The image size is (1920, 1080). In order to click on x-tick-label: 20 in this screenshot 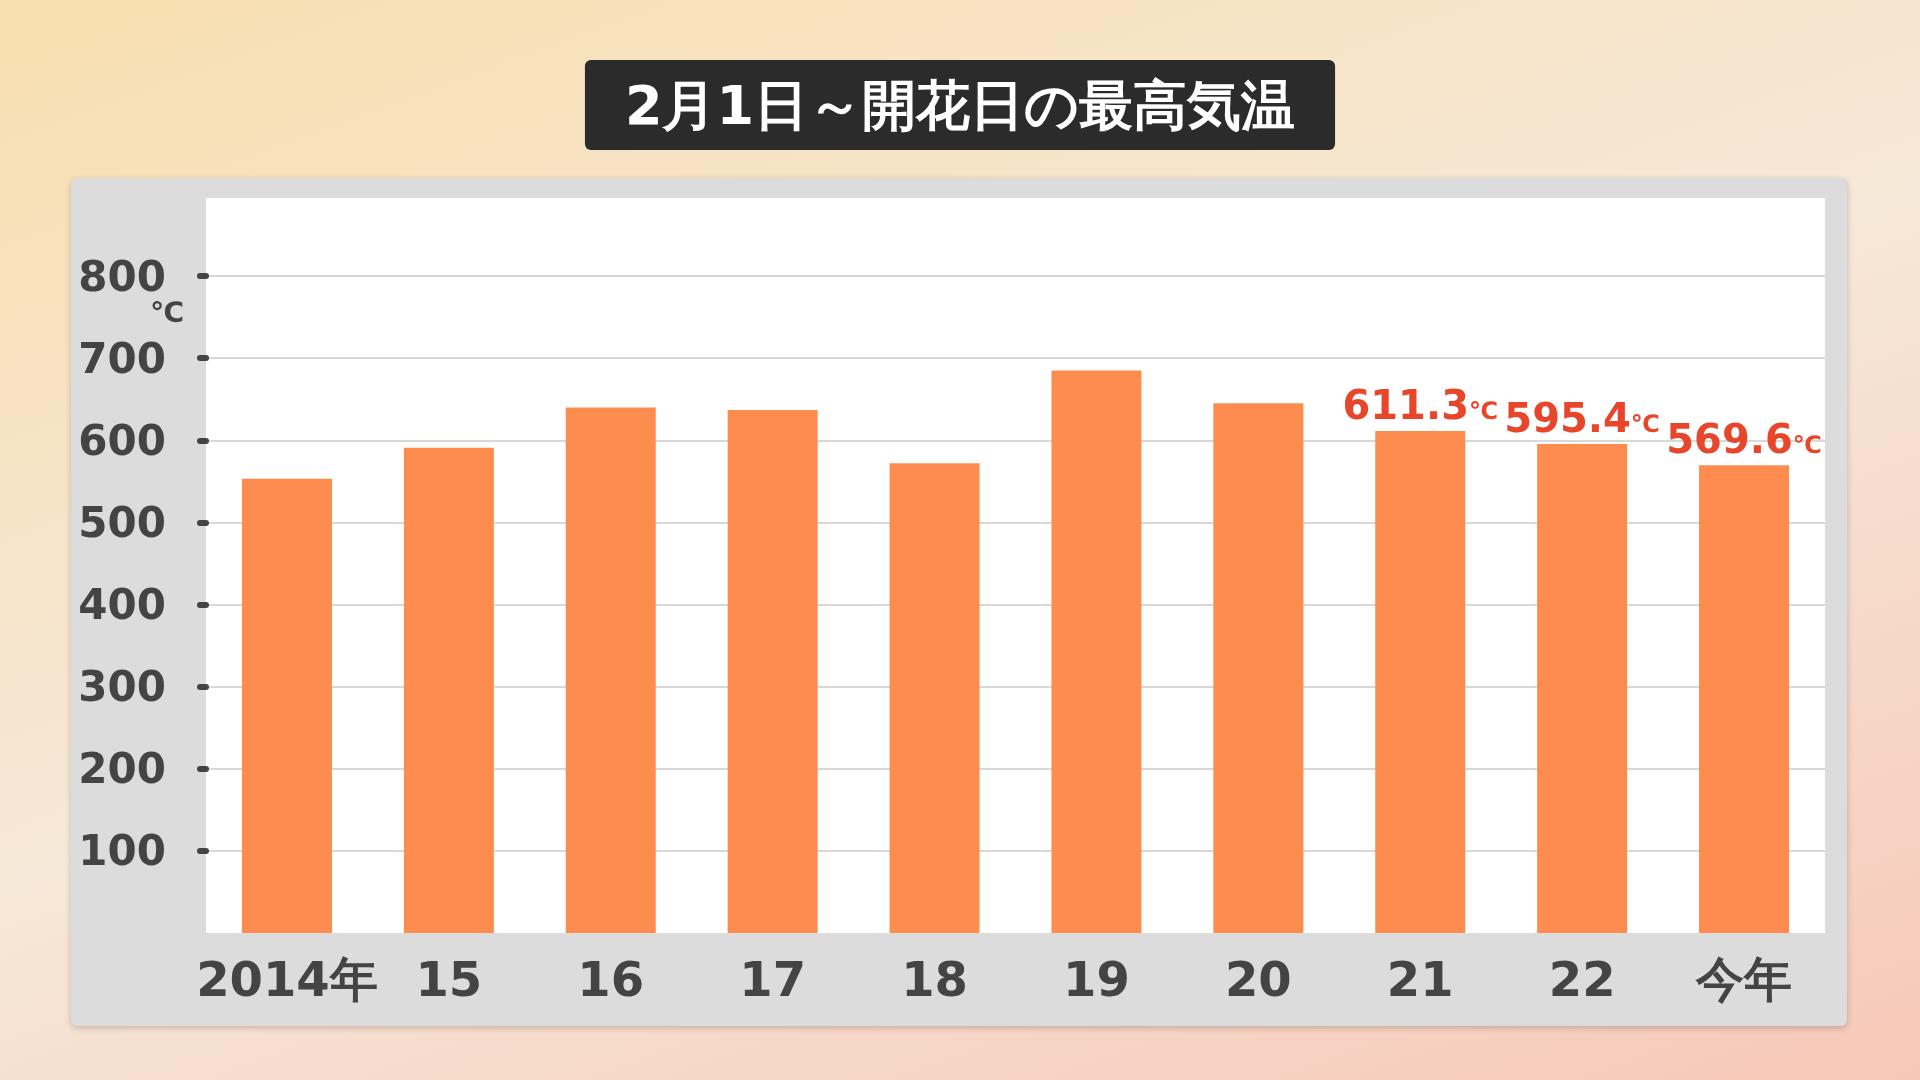, I will do `click(1258, 979)`.